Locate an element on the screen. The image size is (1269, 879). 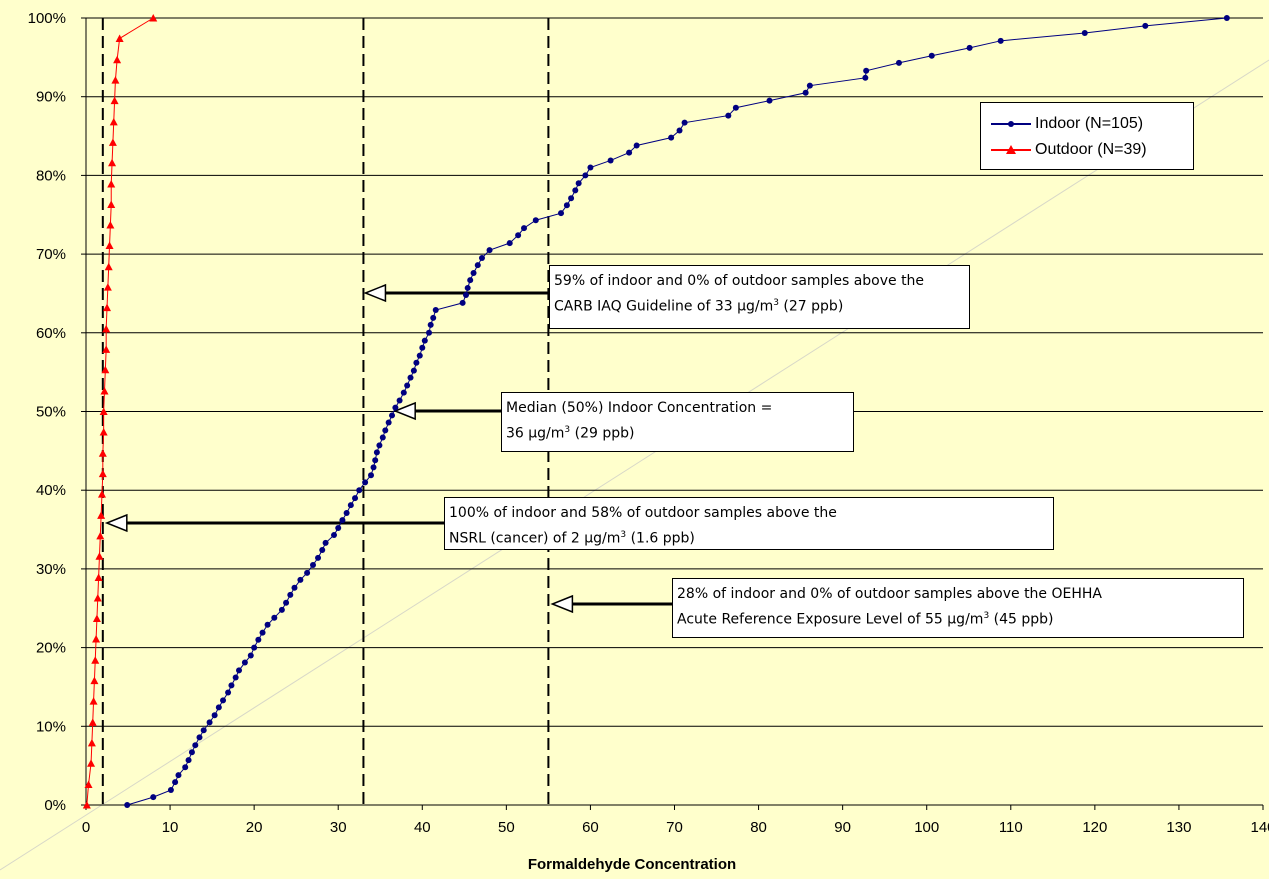
y-tick-label: 40% is located at coordinates (51, 490).